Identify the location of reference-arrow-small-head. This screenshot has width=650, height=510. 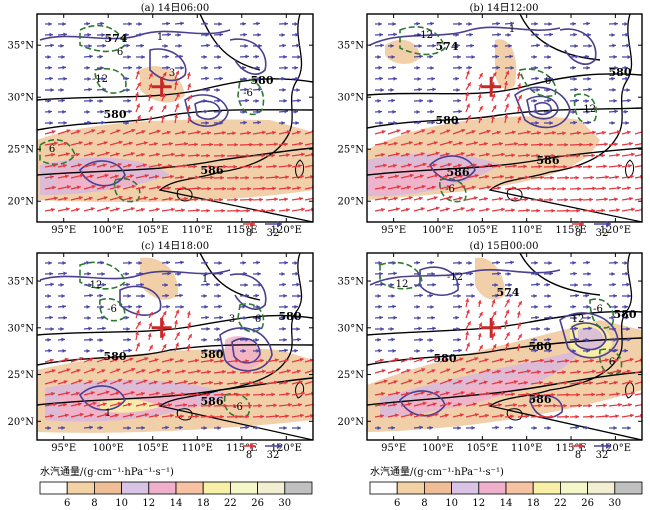
(581, 224).